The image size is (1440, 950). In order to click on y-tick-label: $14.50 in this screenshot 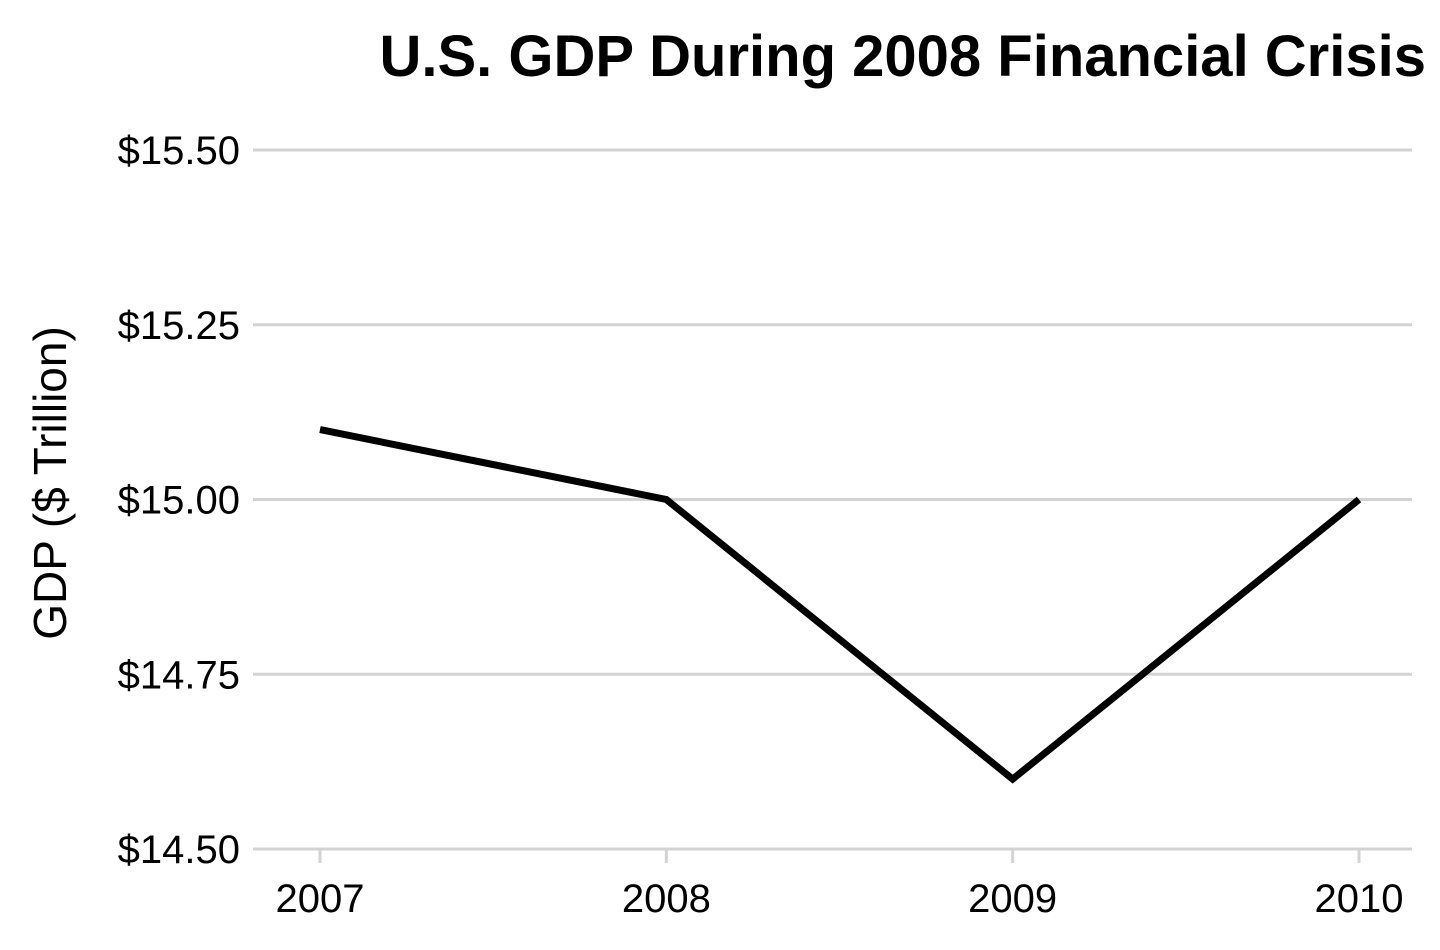, I will do `click(179, 850)`.